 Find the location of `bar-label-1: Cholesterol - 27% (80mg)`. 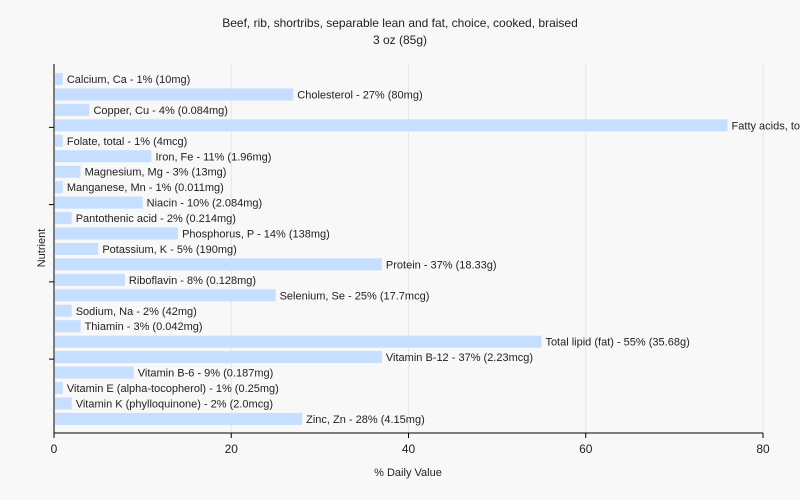

bar-label-1: Cholesterol - 27% (80mg) is located at coordinates (359, 95).